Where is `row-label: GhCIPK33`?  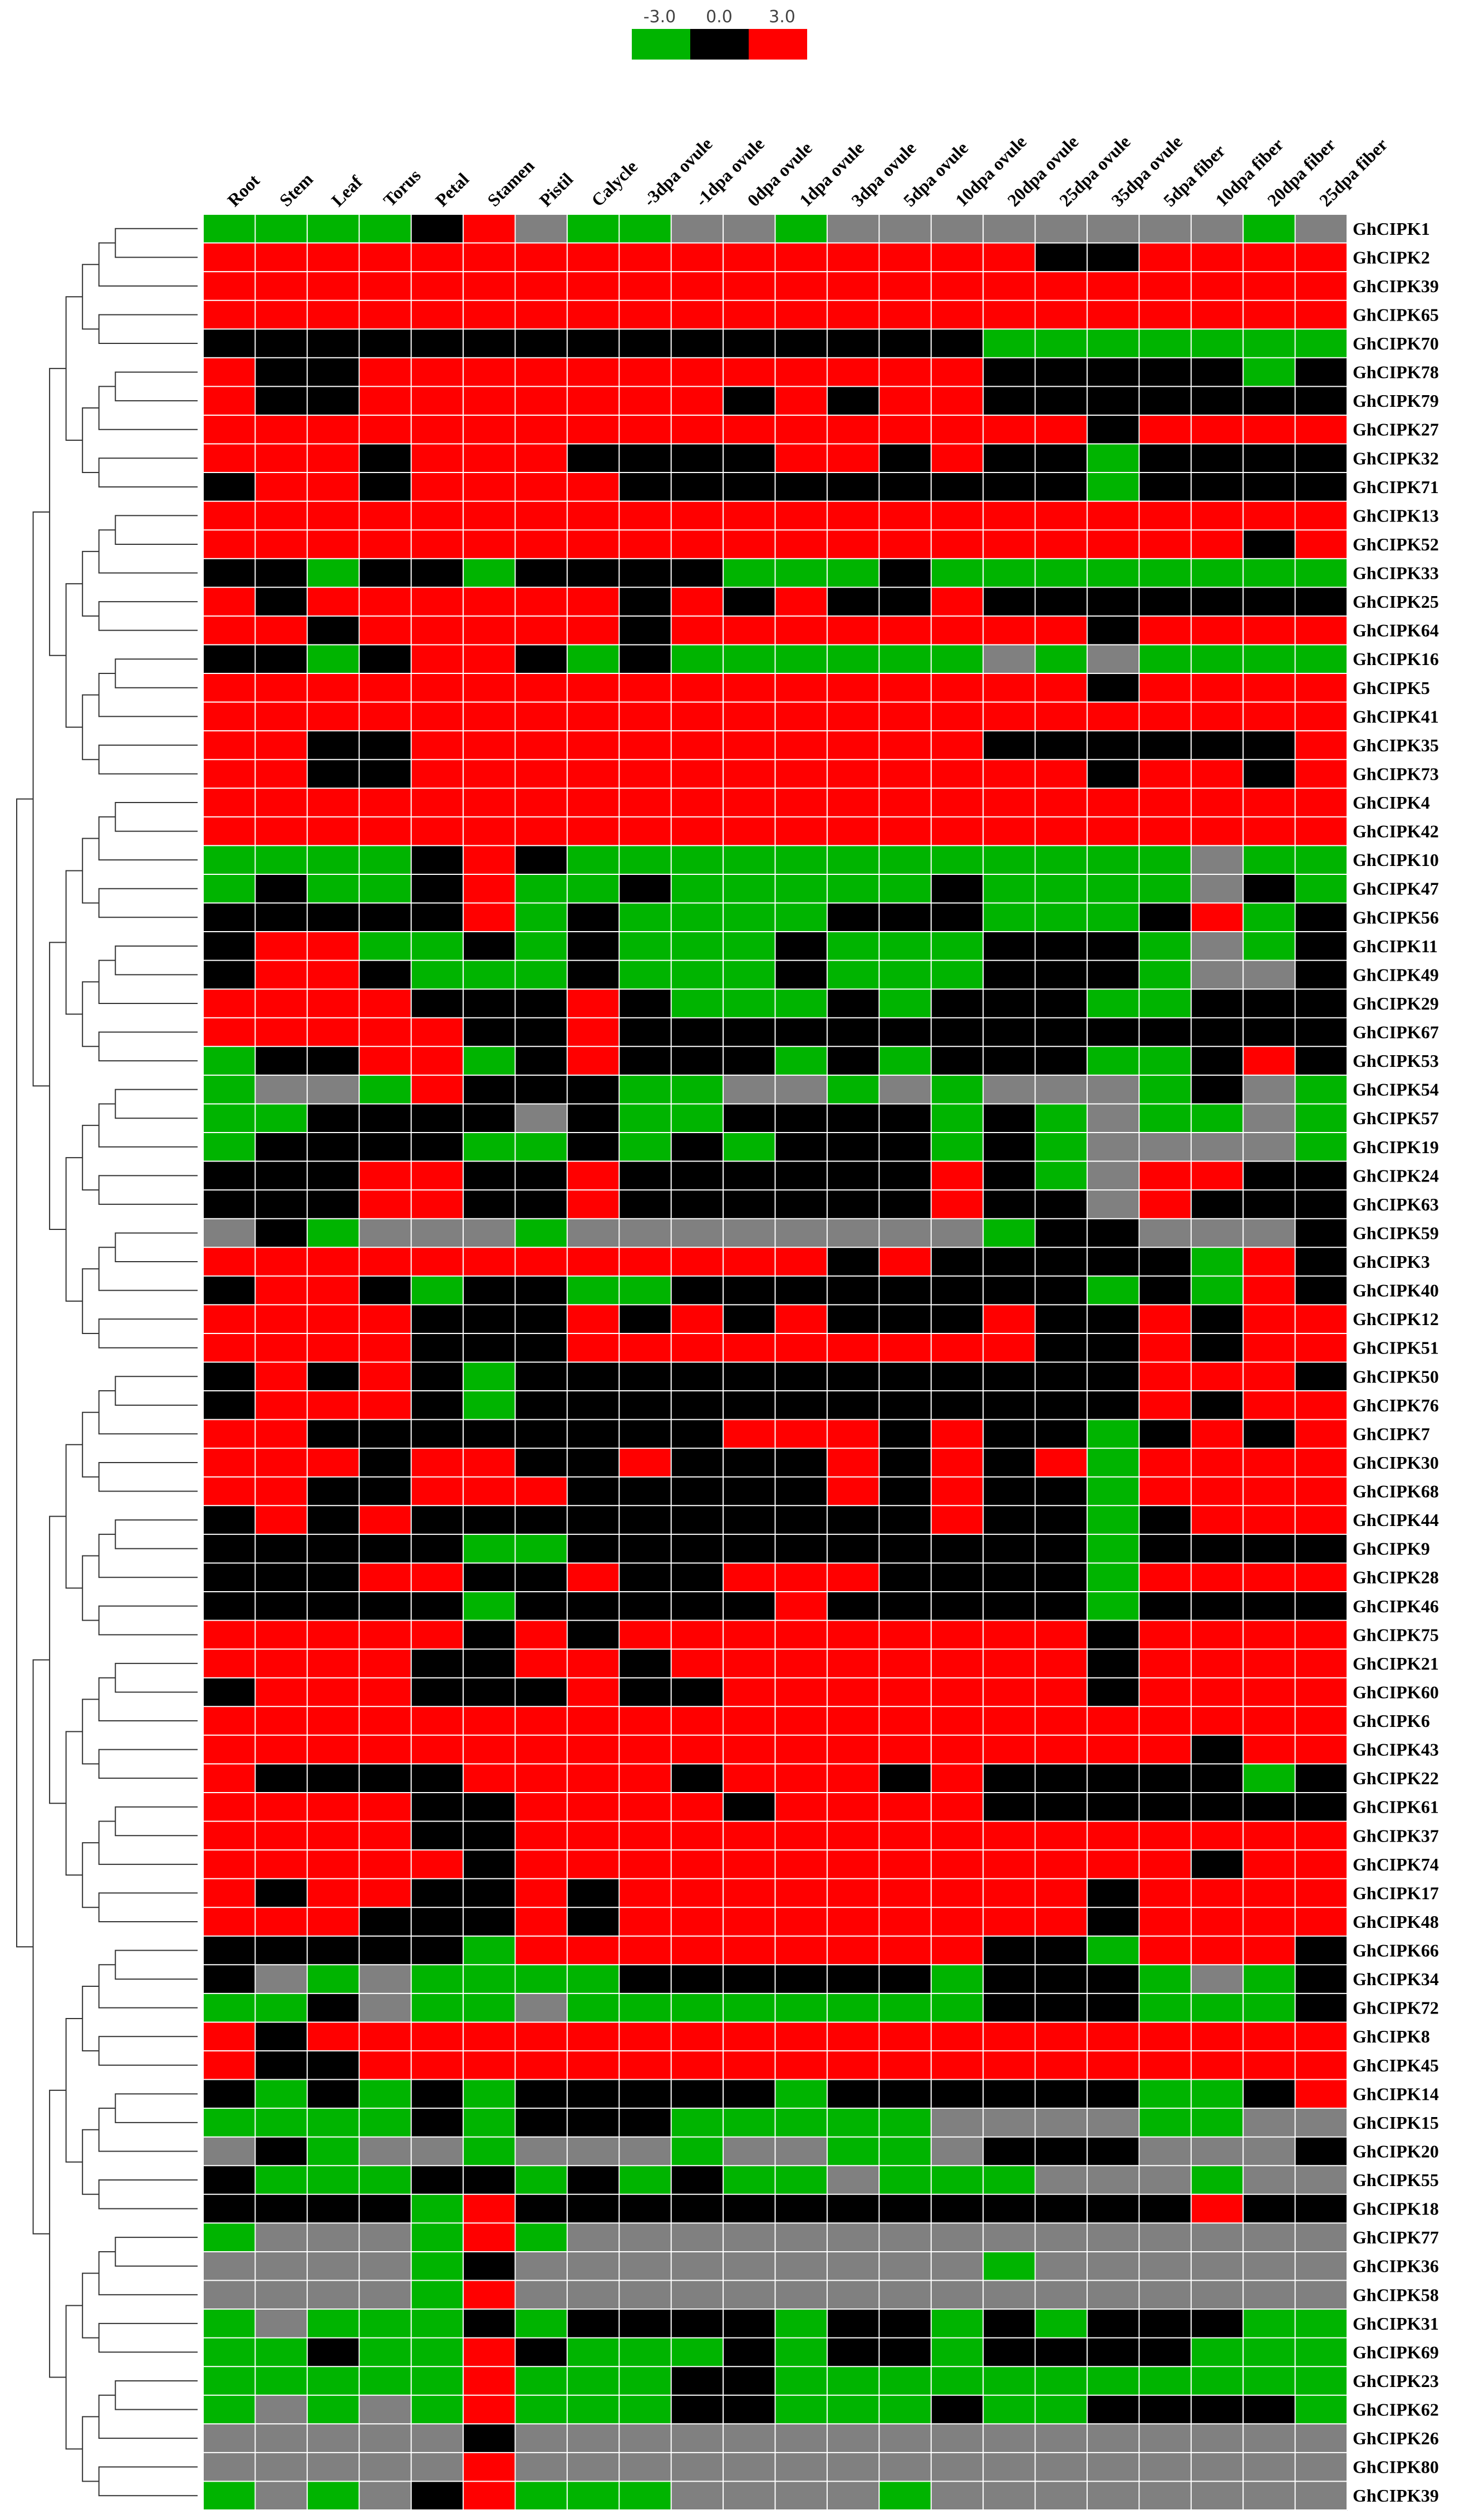
row-label: GhCIPK33 is located at coordinates (1396, 573).